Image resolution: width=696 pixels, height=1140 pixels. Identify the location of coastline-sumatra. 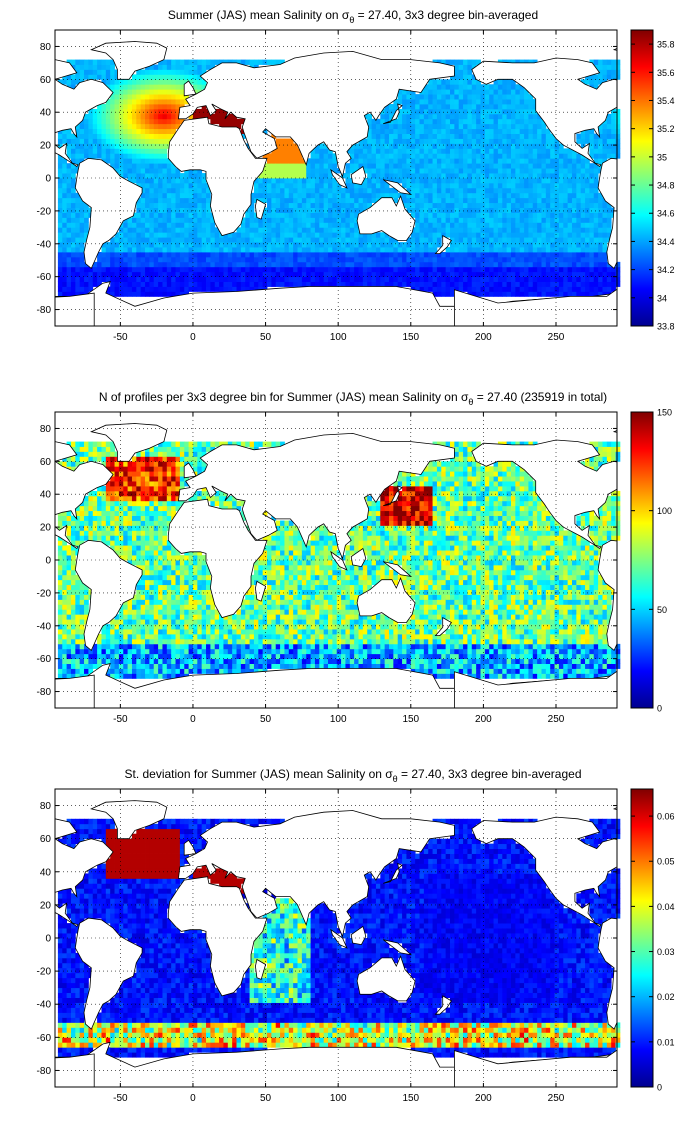
(339, 178).